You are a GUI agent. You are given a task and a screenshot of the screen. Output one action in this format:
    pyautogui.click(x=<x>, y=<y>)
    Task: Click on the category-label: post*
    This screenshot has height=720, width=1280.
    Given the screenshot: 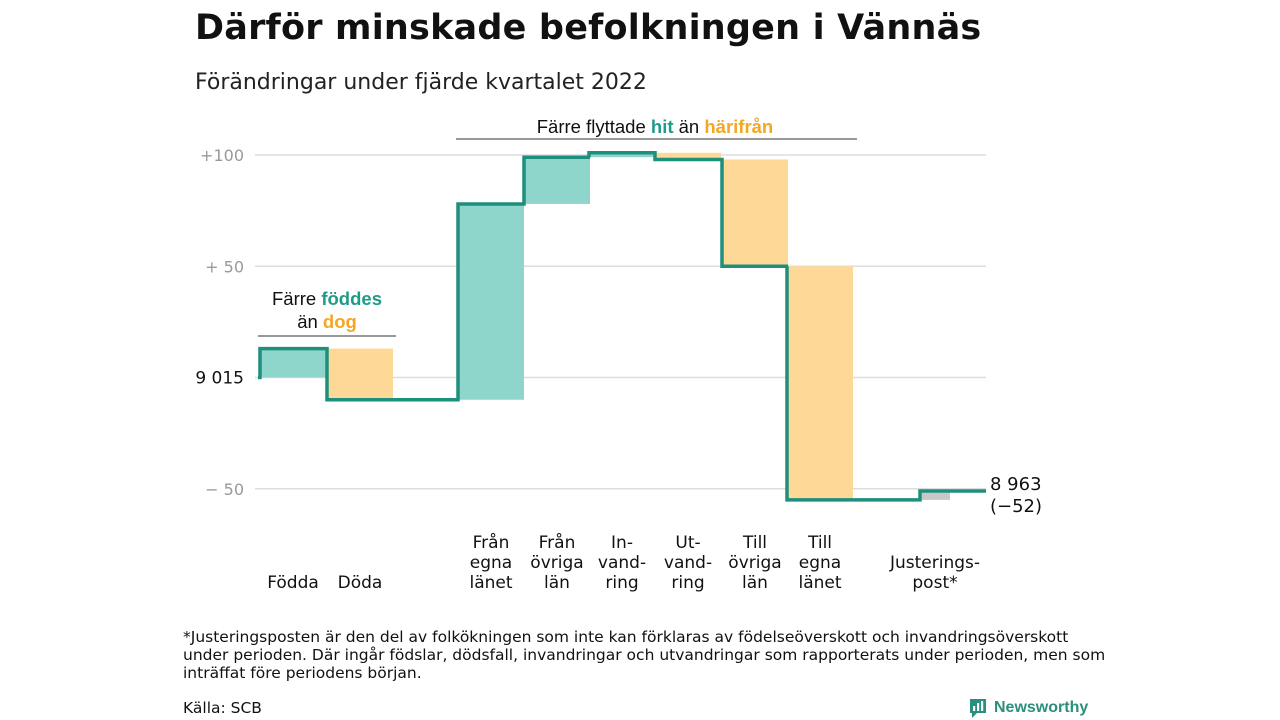 What is the action you would take?
    pyautogui.click(x=934, y=583)
    